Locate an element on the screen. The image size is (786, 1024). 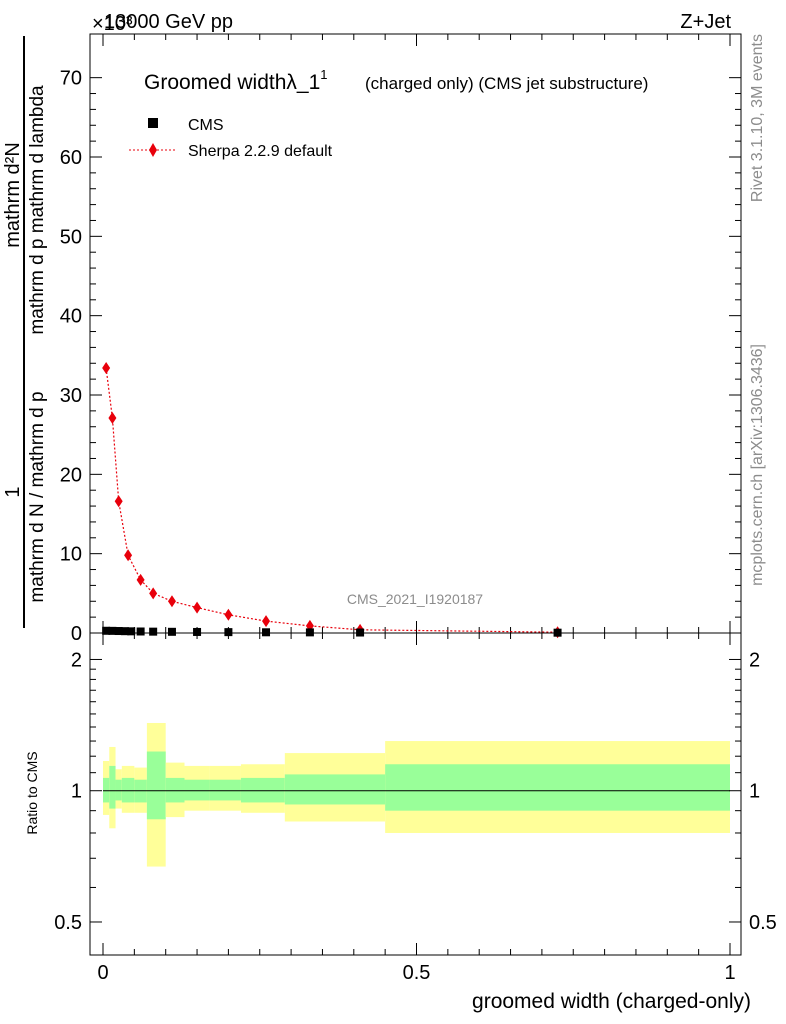
legend-cms-marker is located at coordinates (153, 123).